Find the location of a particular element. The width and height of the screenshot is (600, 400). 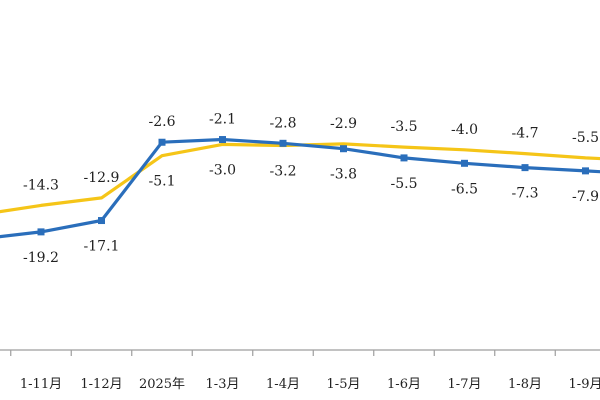

x-tick-label: 1-7月 is located at coordinates (465, 384).